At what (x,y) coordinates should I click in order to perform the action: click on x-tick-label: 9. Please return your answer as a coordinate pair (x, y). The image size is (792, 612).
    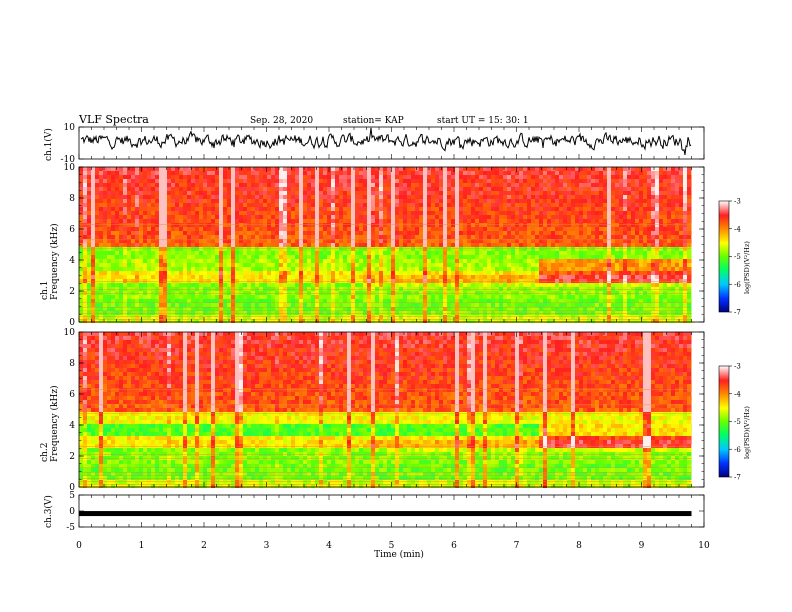
    Looking at the image, I should click on (642, 546).